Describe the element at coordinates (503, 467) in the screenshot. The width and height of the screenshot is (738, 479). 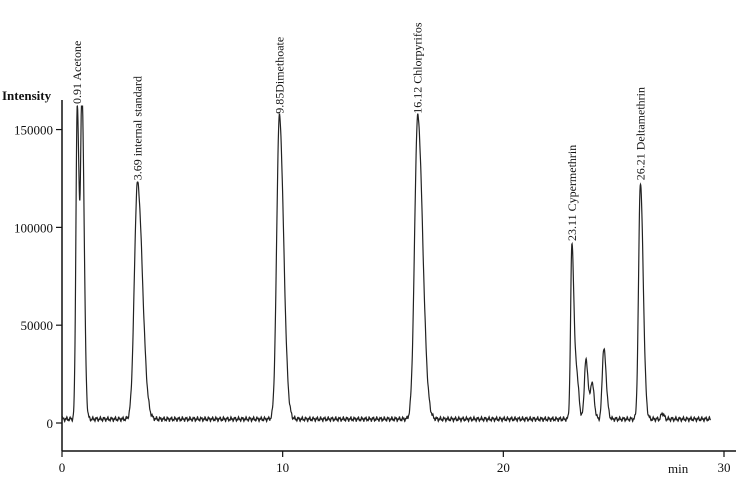
I see `x-tick-label: 20` at that location.